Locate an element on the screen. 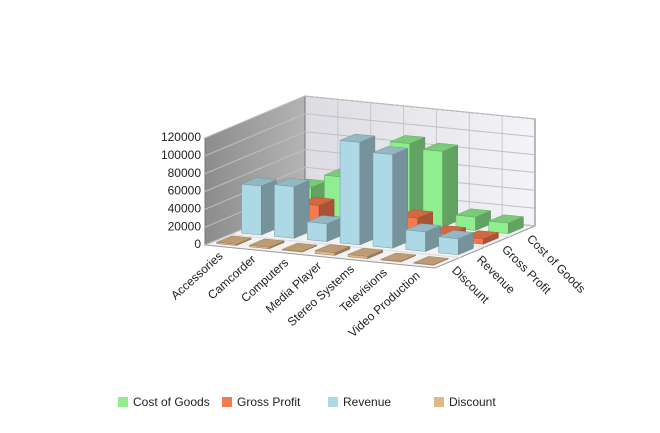  y-tick-label: 40000 is located at coordinates (185, 209).